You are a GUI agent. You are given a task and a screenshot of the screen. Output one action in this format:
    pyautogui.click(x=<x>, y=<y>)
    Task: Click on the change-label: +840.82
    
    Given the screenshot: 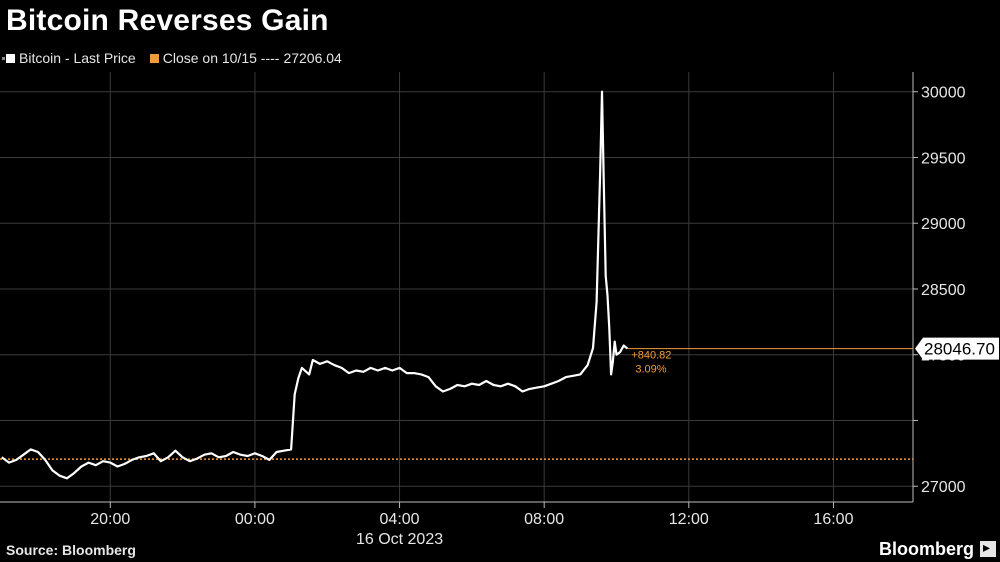 What is the action you would take?
    pyautogui.click(x=651, y=356)
    